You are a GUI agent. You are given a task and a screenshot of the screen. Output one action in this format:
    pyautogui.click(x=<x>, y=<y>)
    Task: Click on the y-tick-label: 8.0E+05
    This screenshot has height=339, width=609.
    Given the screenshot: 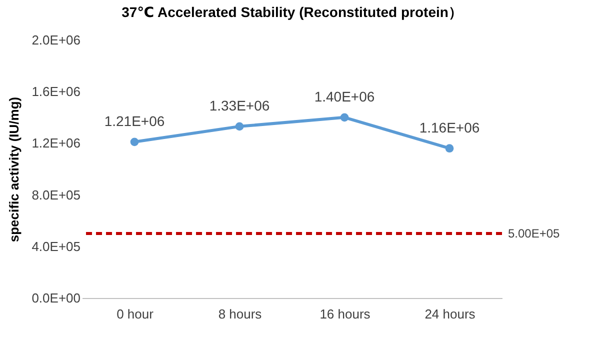 What is the action you would take?
    pyautogui.click(x=56, y=194)
    